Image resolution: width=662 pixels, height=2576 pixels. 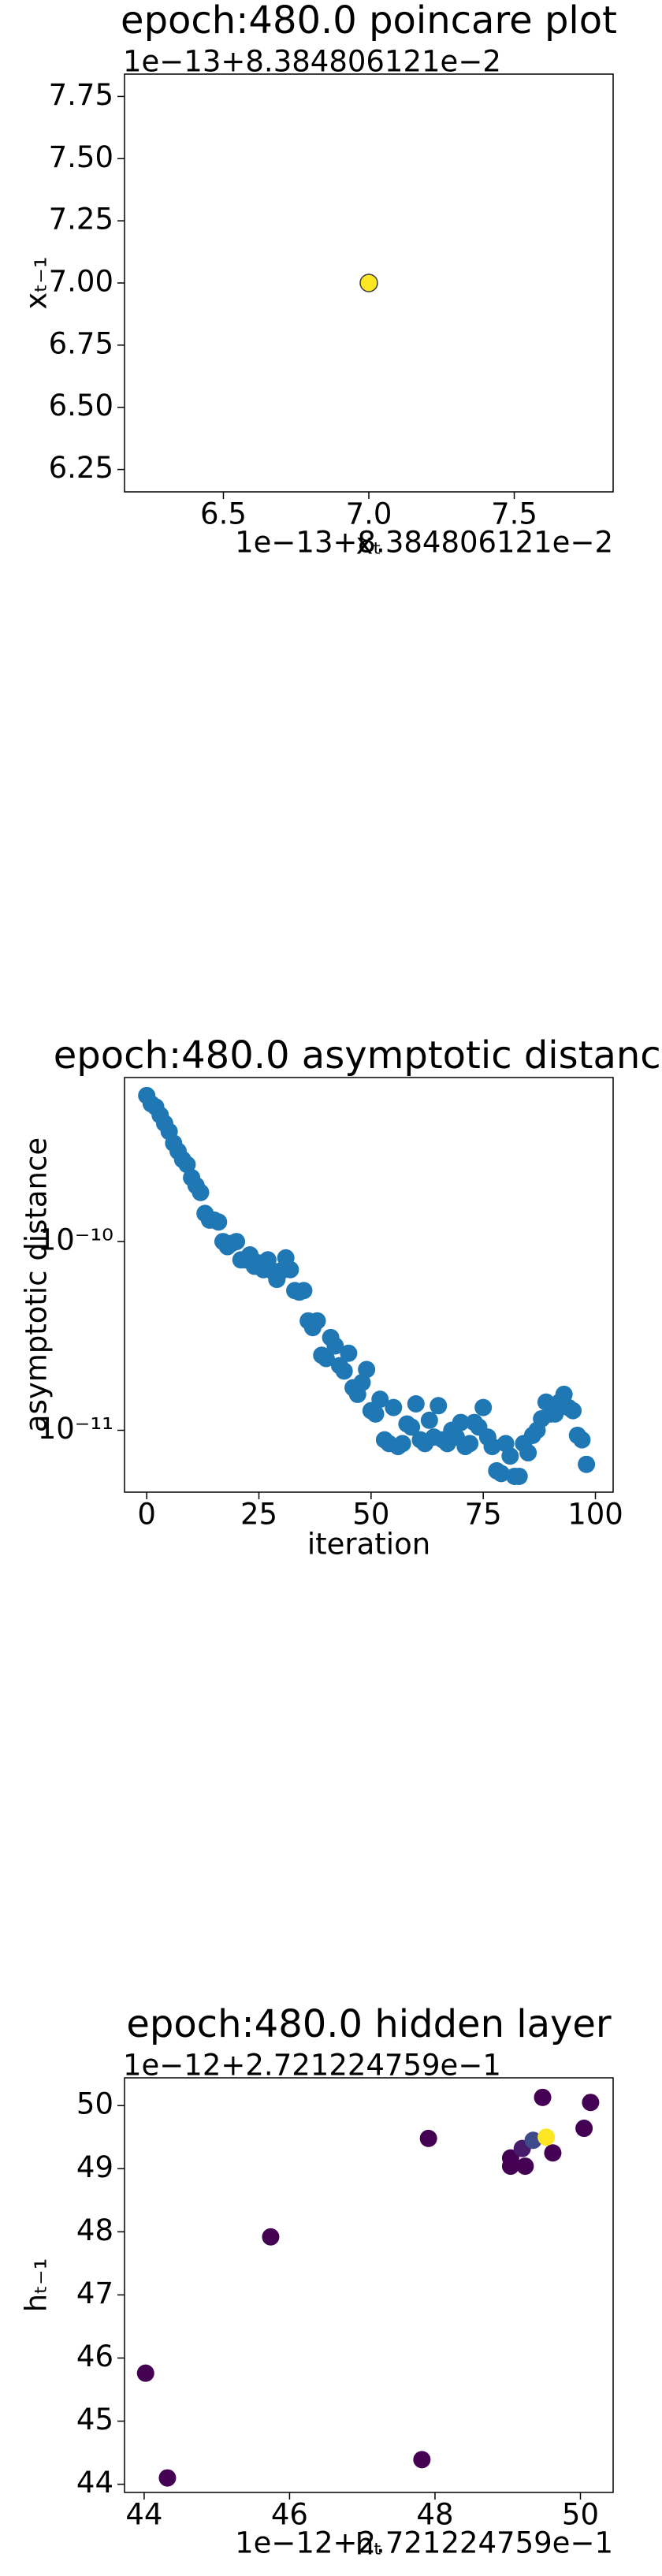 I want to click on chart-title: epoch:480.0 poincare plot, so click(x=369, y=21).